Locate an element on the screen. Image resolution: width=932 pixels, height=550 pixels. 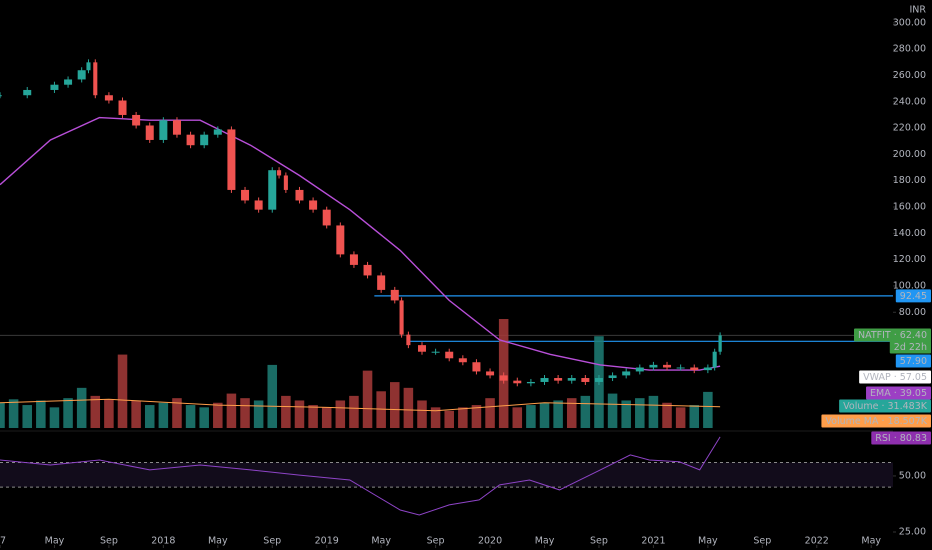
readout: Volume · 31.483K is located at coordinates (885, 406).